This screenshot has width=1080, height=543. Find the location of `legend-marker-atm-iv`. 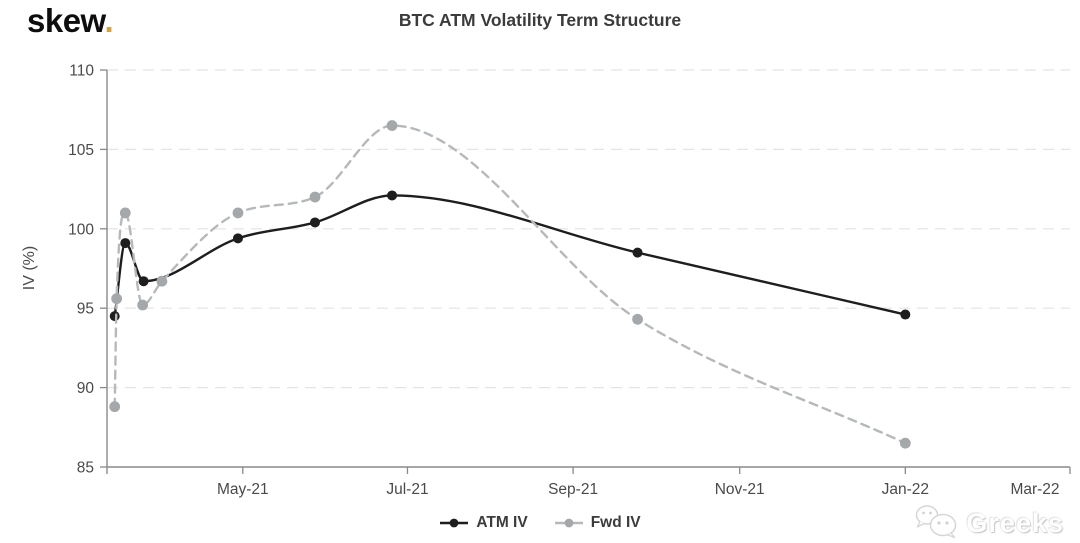

legend-marker-atm-iv is located at coordinates (454, 523).